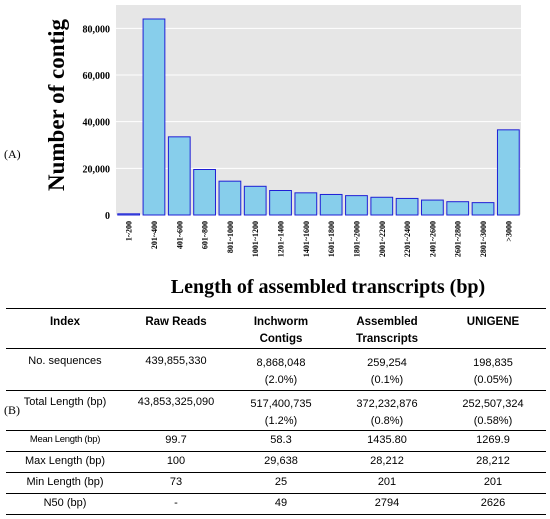 Image resolution: width=550 pixels, height=519 pixels. I want to click on header-index: Index, so click(65, 328).